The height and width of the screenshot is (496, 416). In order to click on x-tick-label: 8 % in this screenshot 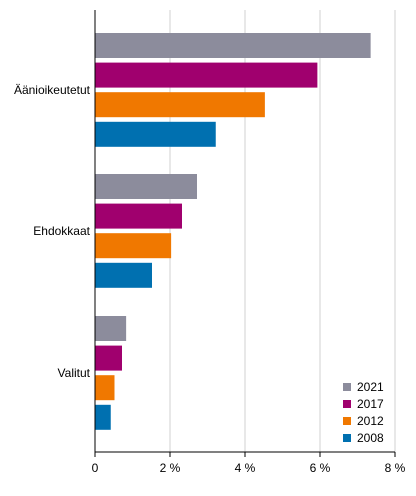, I will do `click(395, 468)`.